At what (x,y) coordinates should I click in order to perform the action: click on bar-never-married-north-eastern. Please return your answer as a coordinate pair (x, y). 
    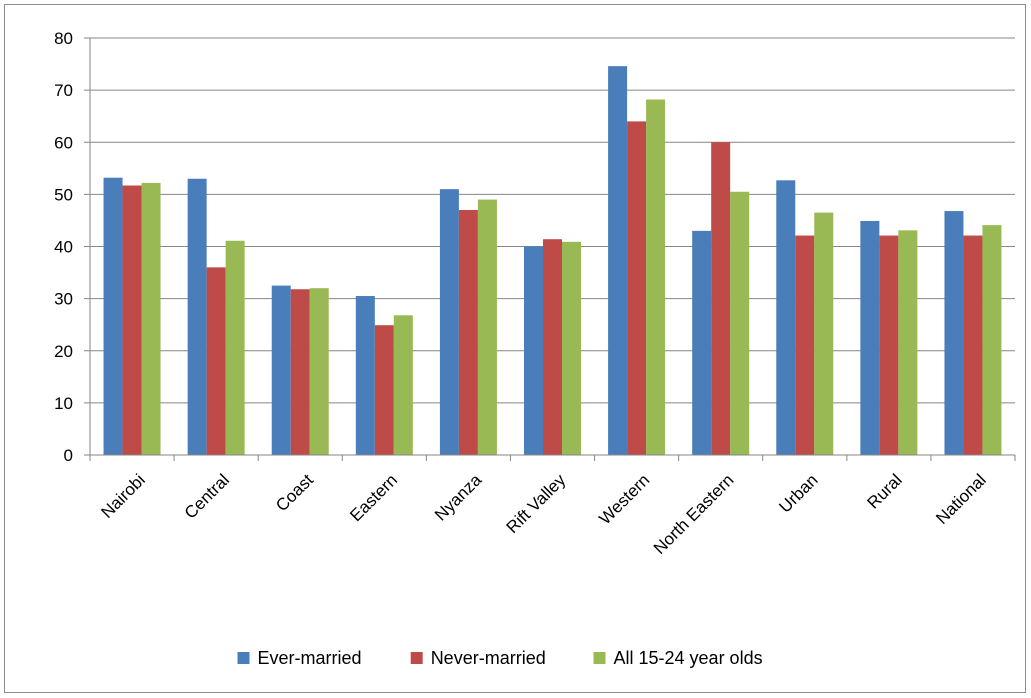
    Looking at the image, I should click on (721, 298).